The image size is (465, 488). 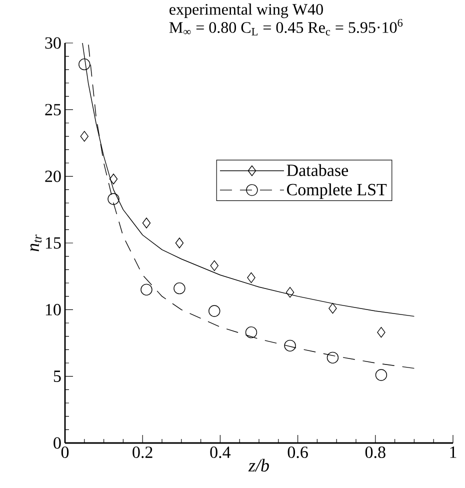 What do you see at coordinates (246, 11) in the screenshot?
I see `chart-title: experimental wing W40` at bounding box center [246, 11].